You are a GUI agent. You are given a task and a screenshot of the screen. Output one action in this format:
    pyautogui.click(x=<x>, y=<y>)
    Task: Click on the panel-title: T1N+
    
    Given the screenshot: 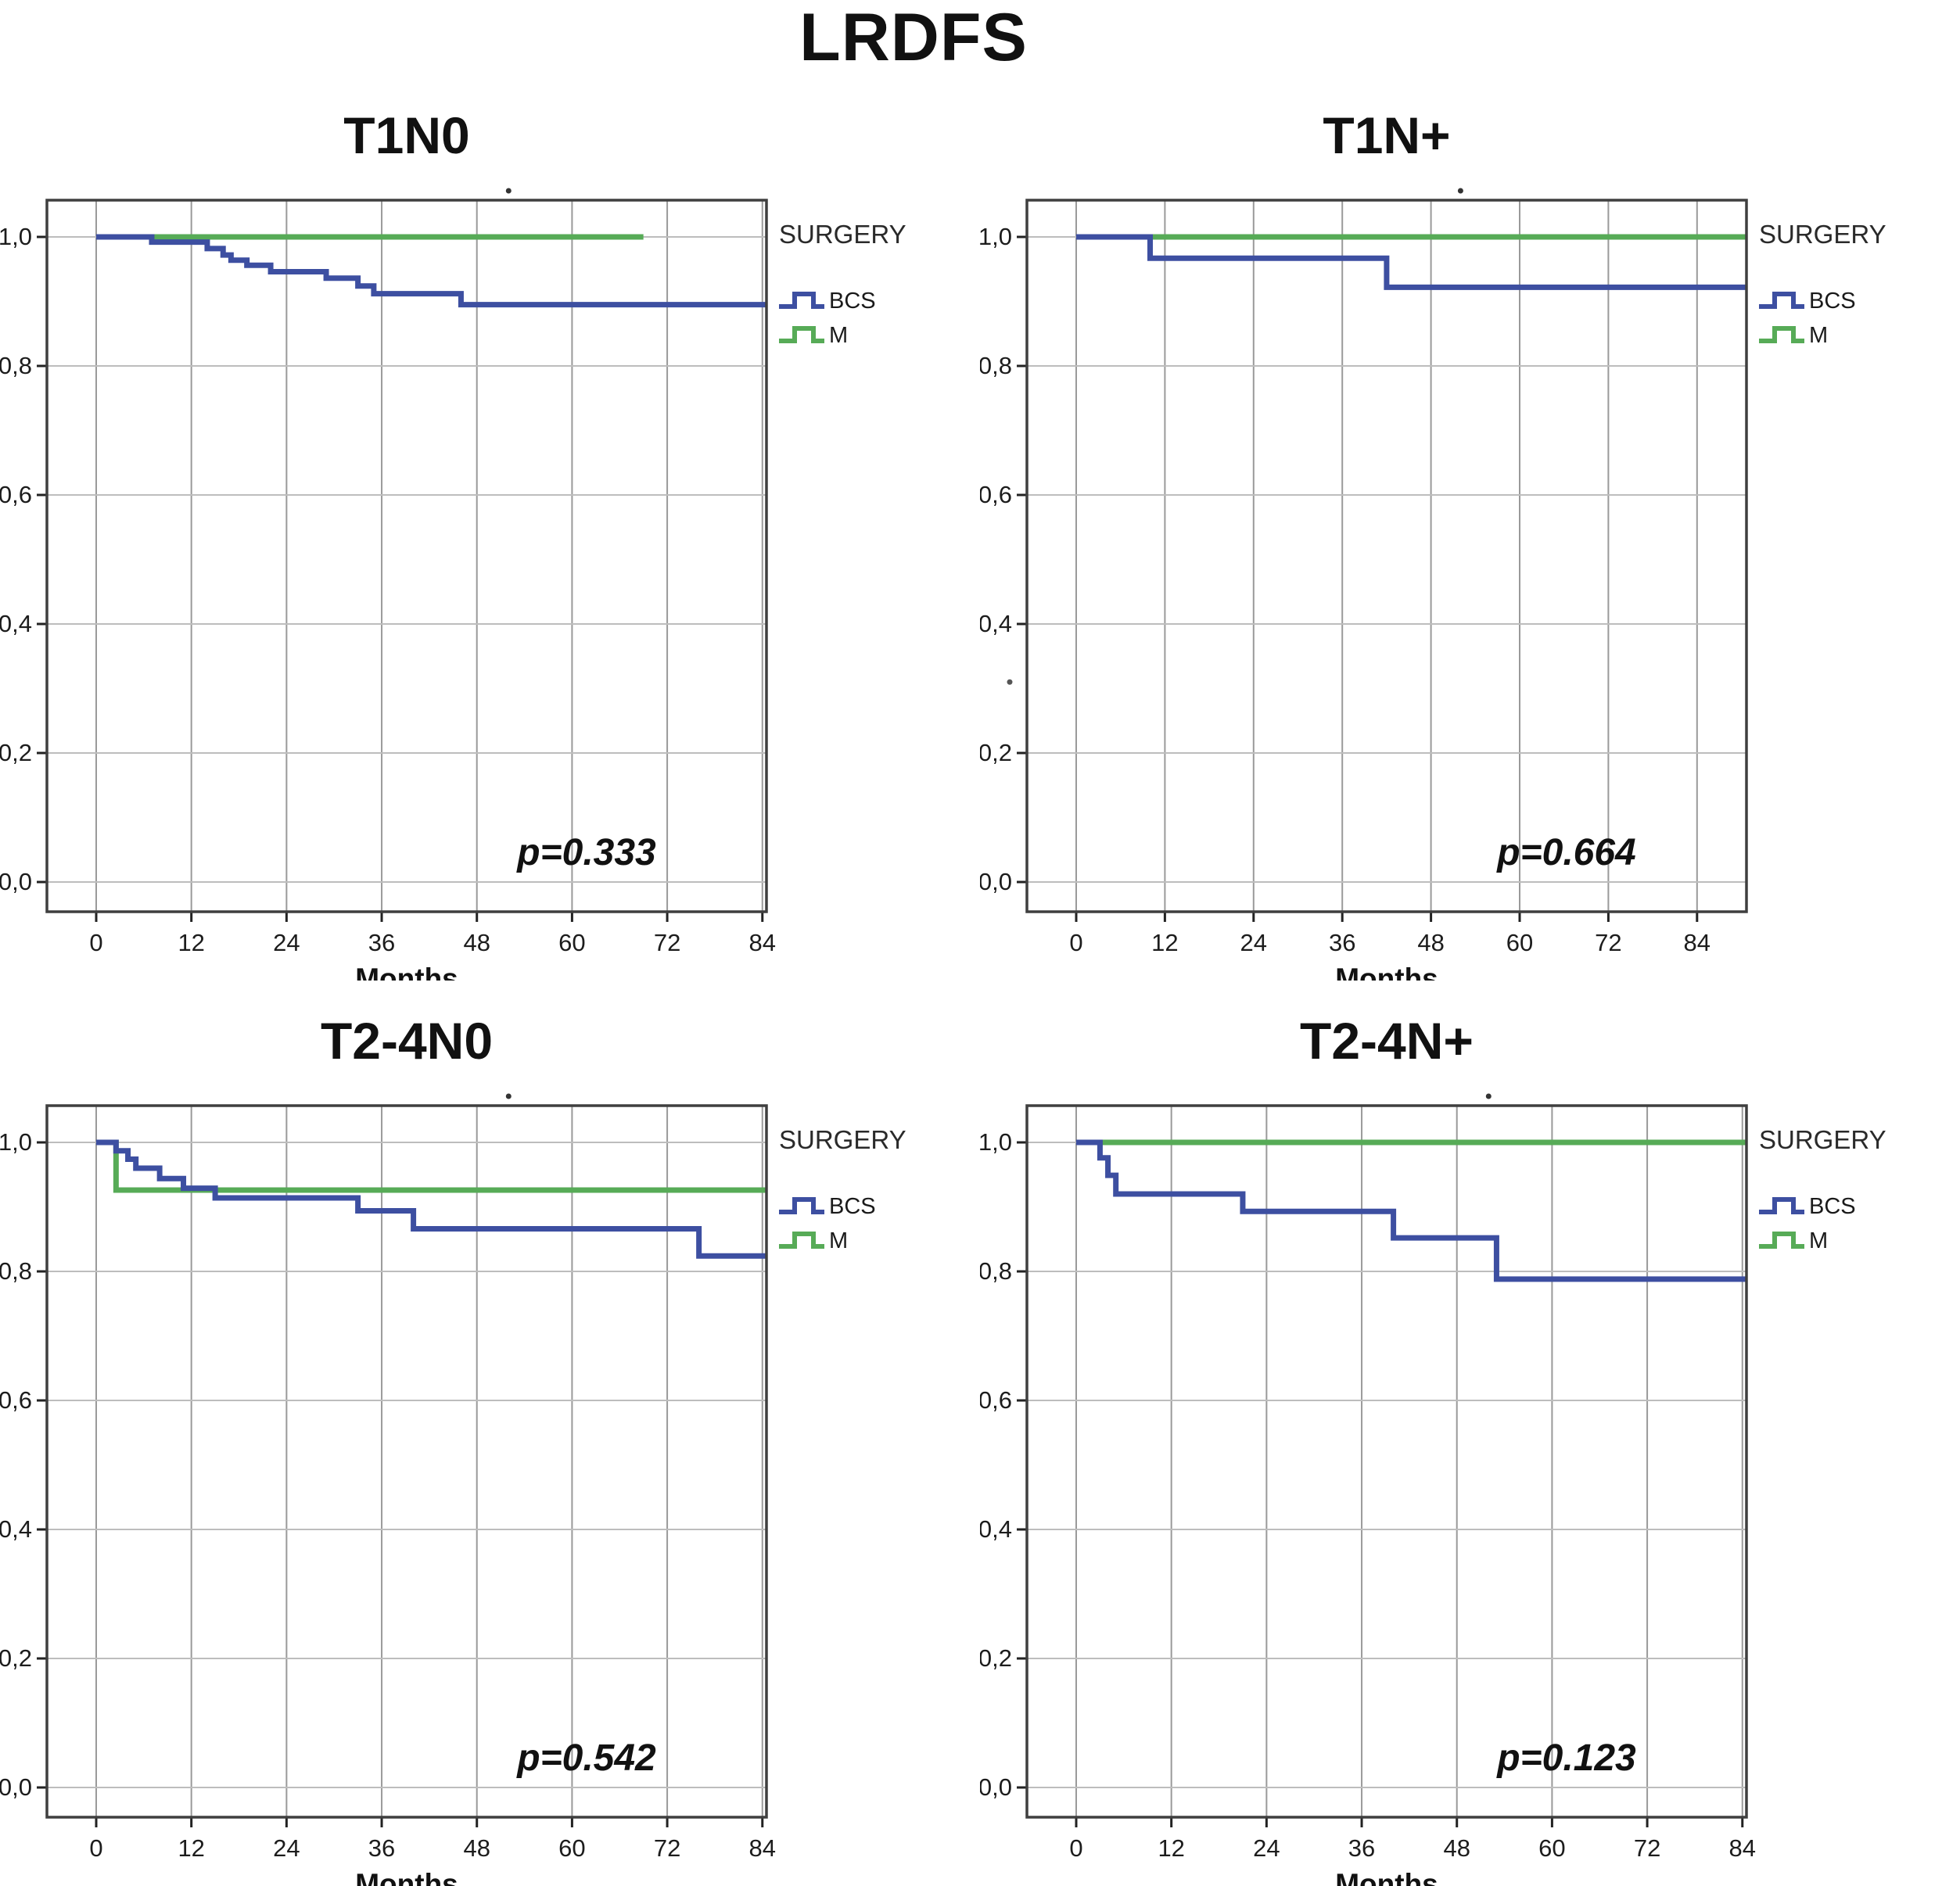 What is the action you would take?
    pyautogui.click(x=1386, y=135)
    